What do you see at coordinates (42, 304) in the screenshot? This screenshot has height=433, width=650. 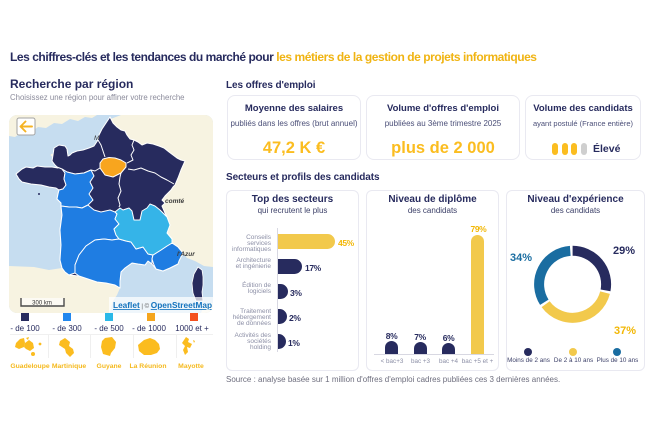 I see `svg-text: 300 km` at bounding box center [42, 304].